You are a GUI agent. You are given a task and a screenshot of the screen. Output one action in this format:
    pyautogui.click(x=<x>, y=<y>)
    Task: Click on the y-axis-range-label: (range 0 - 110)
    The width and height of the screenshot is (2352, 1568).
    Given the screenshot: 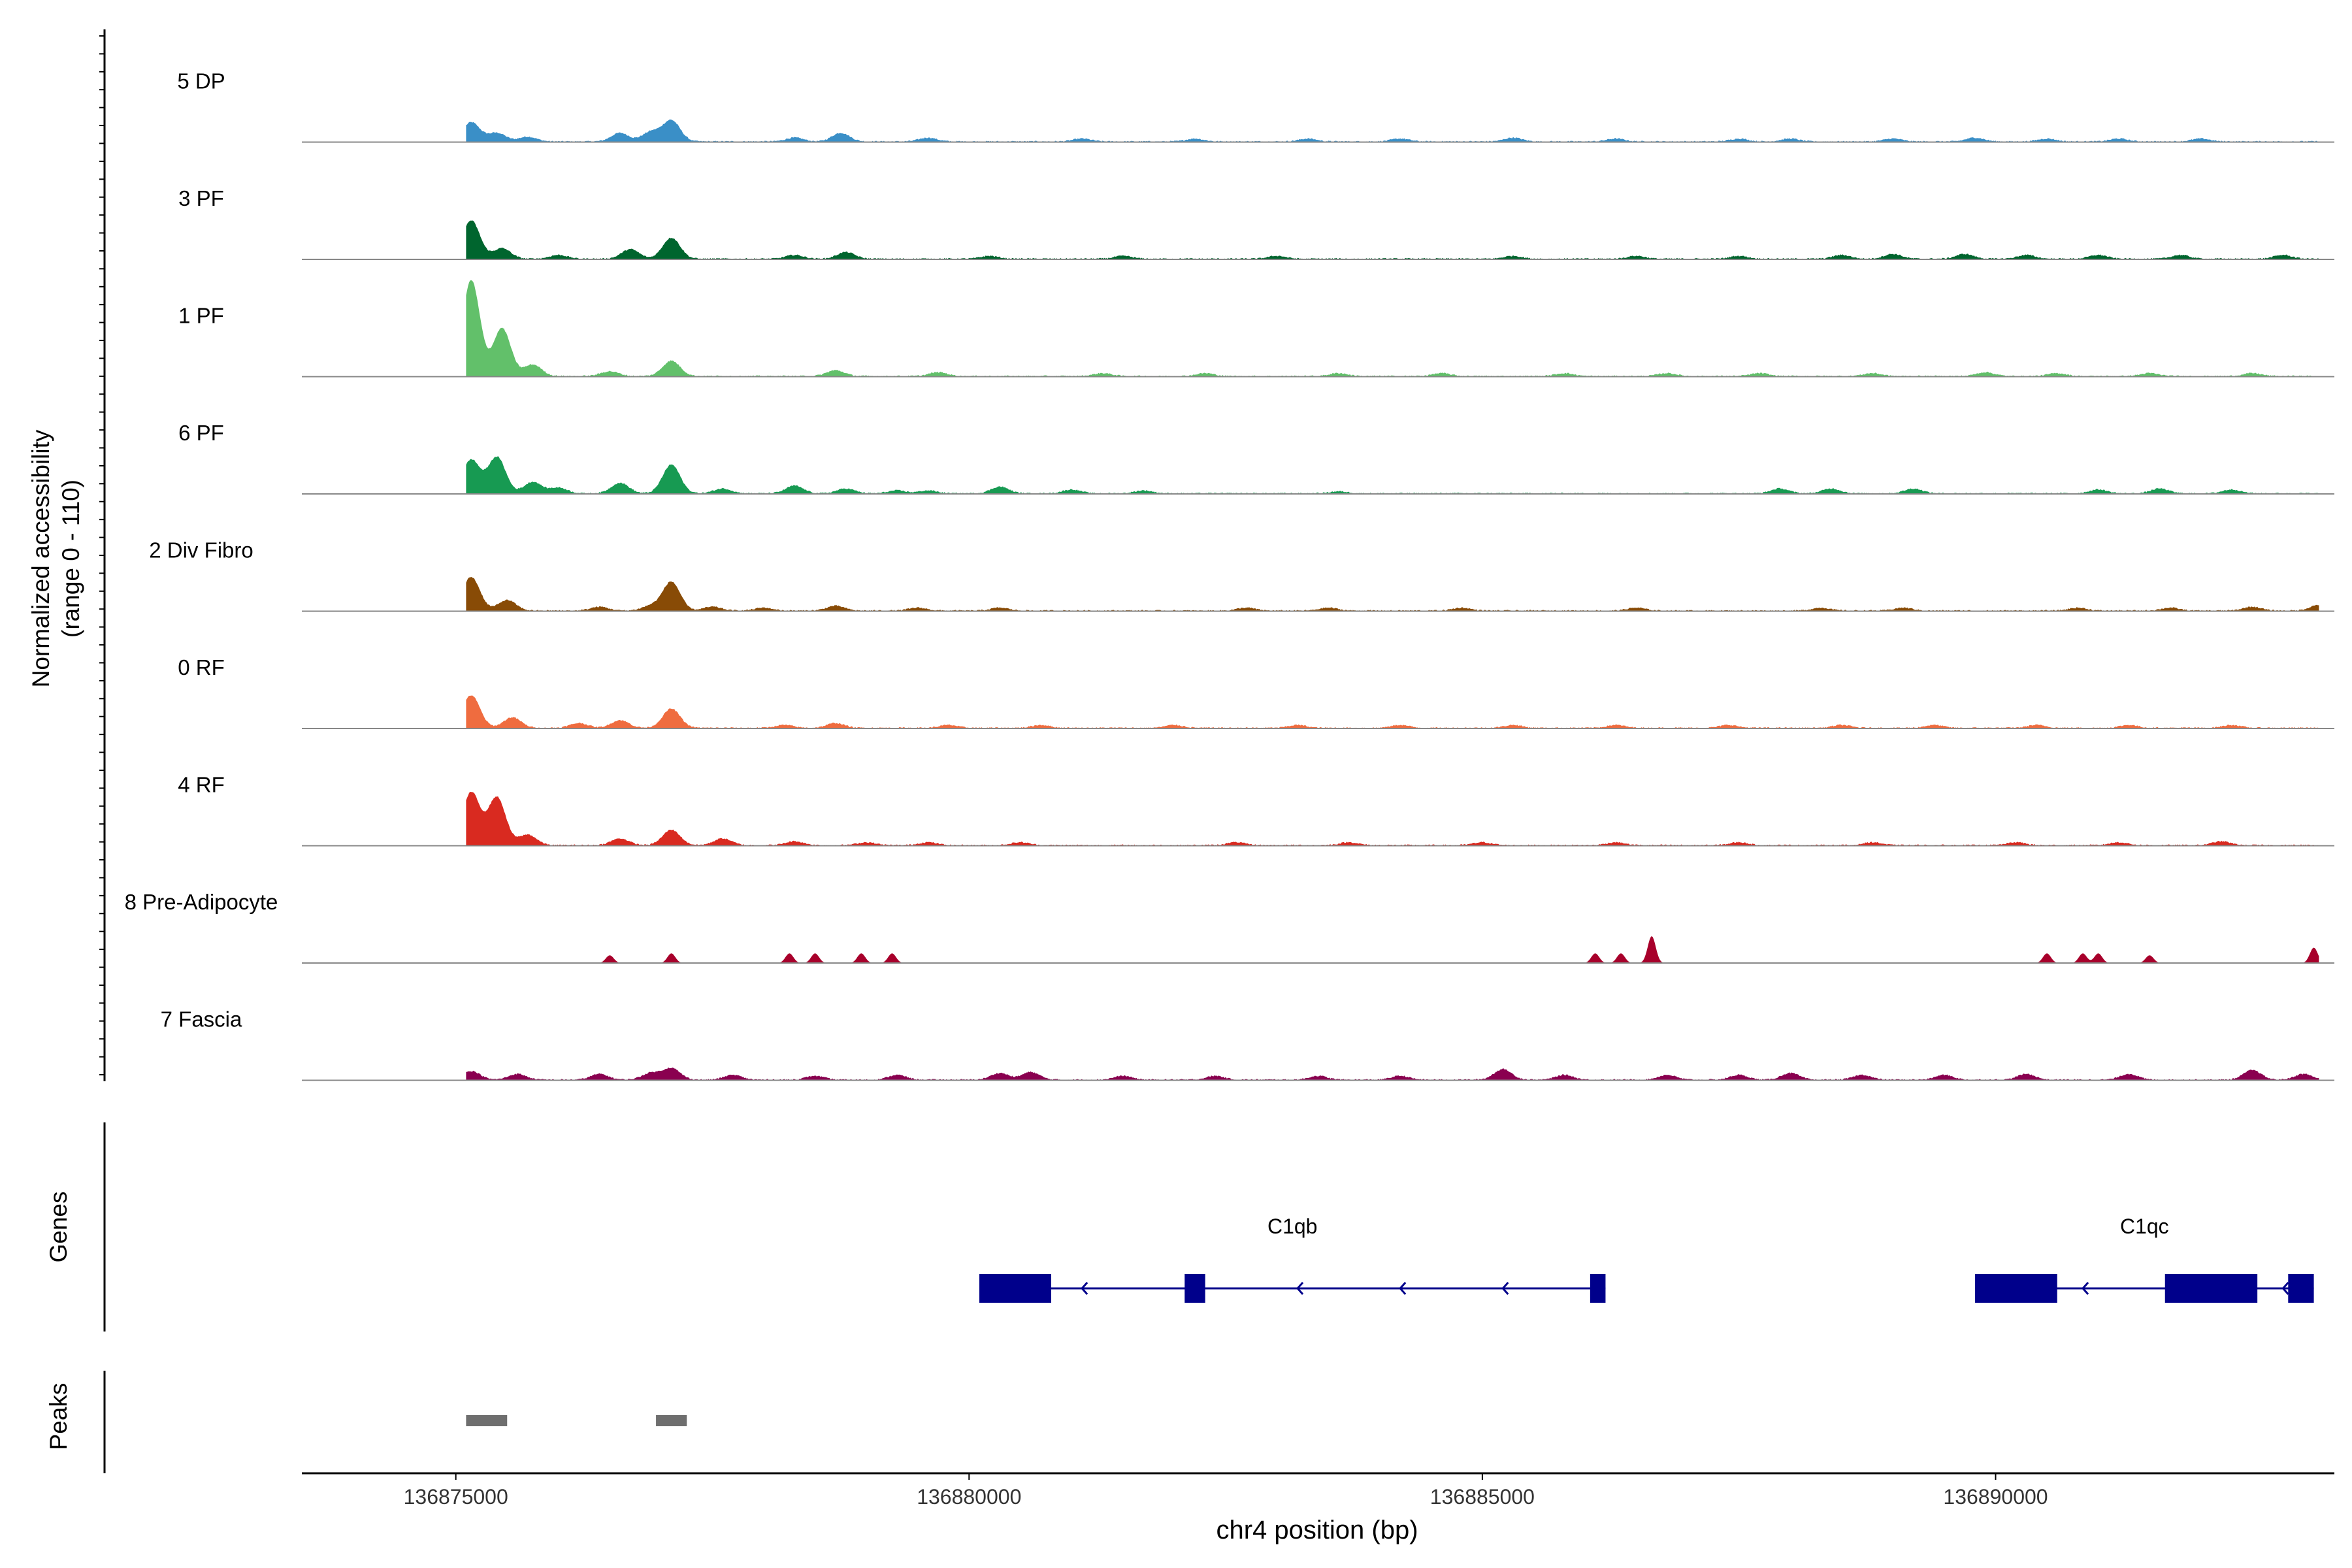 What is the action you would take?
    pyautogui.click(x=70, y=559)
    